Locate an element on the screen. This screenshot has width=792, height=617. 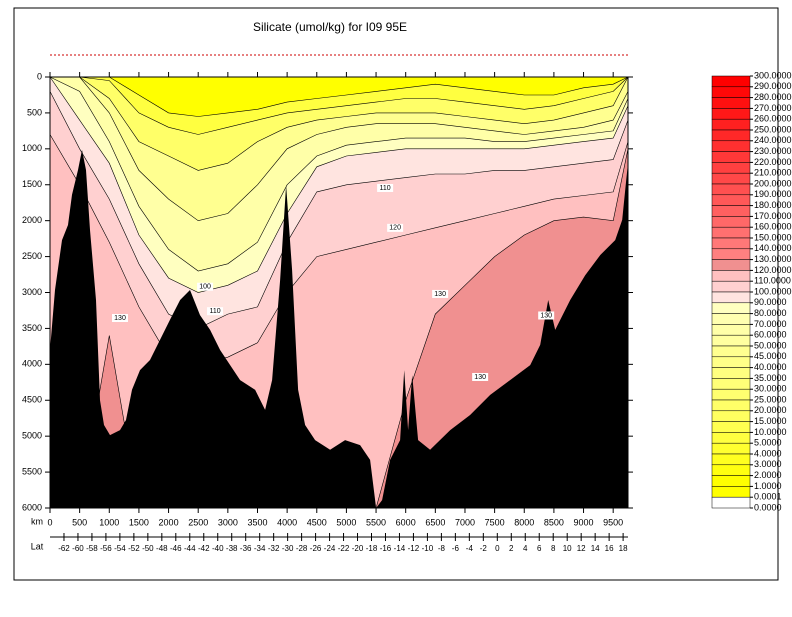
x-tick-label: 8000 is located at coordinates (524, 522).